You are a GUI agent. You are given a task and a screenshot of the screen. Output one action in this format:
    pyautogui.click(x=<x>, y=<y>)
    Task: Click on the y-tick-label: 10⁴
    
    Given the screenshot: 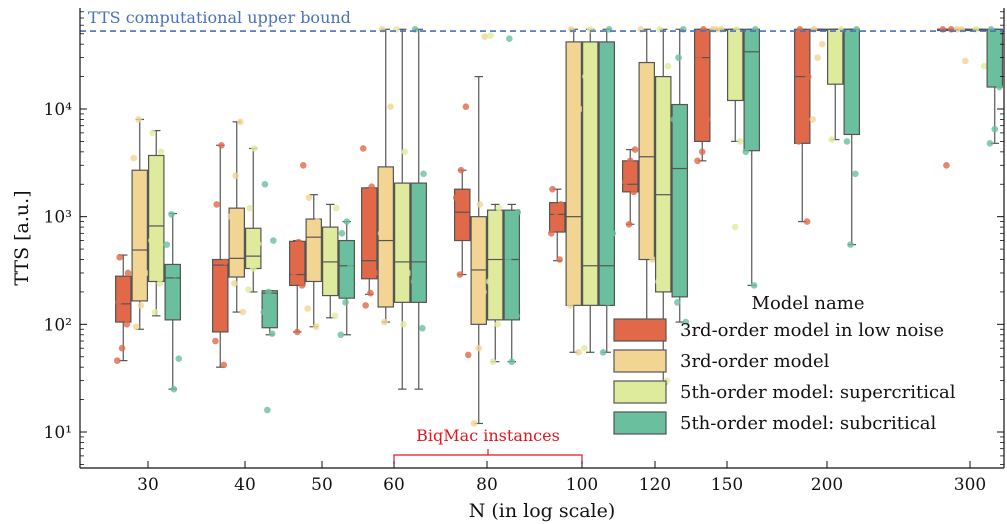 What is the action you would take?
    pyautogui.click(x=58, y=110)
    